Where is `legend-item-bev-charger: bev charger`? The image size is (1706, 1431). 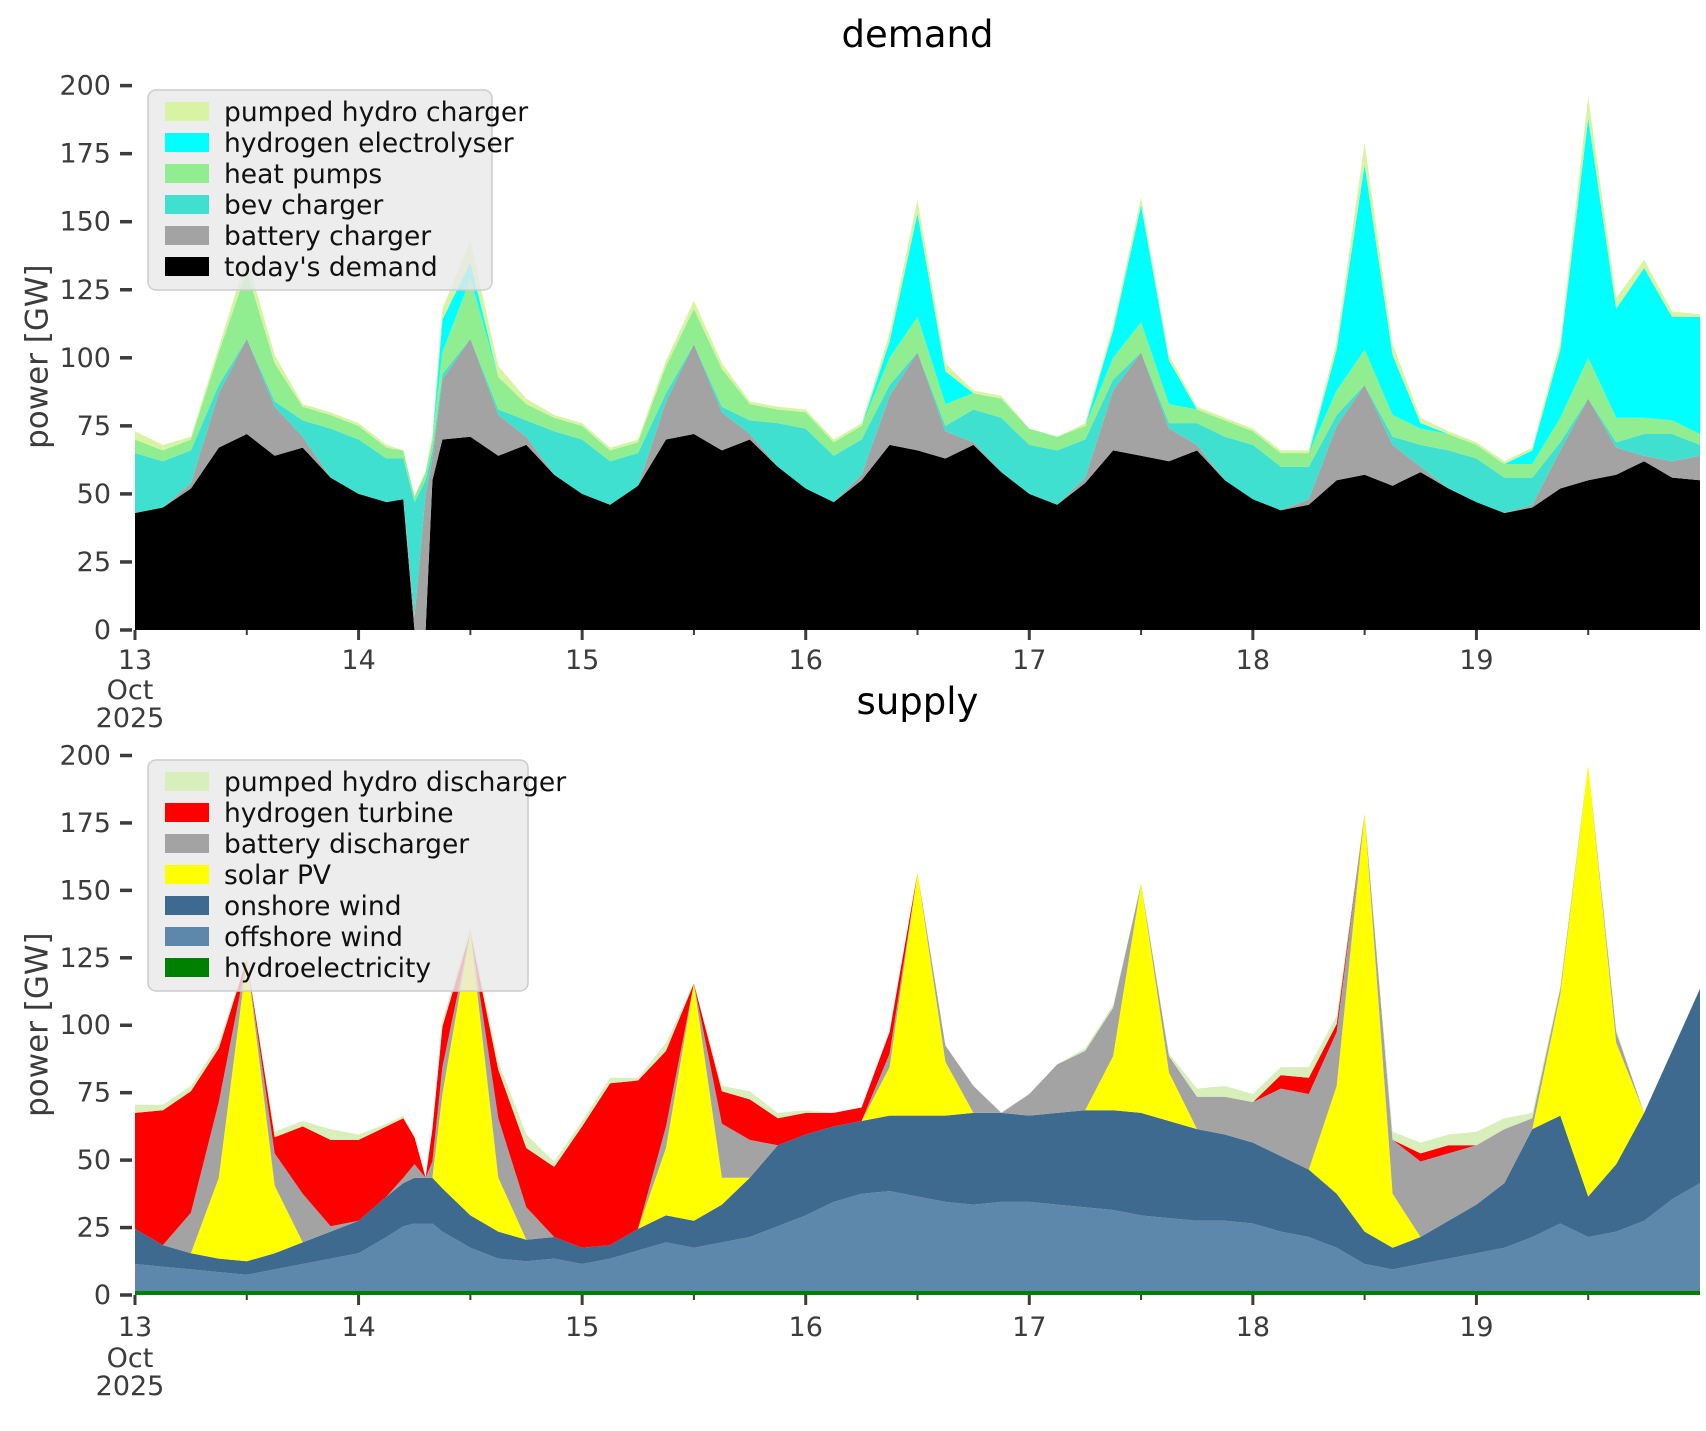 legend-item-bev-charger: bev charger is located at coordinates (274, 205).